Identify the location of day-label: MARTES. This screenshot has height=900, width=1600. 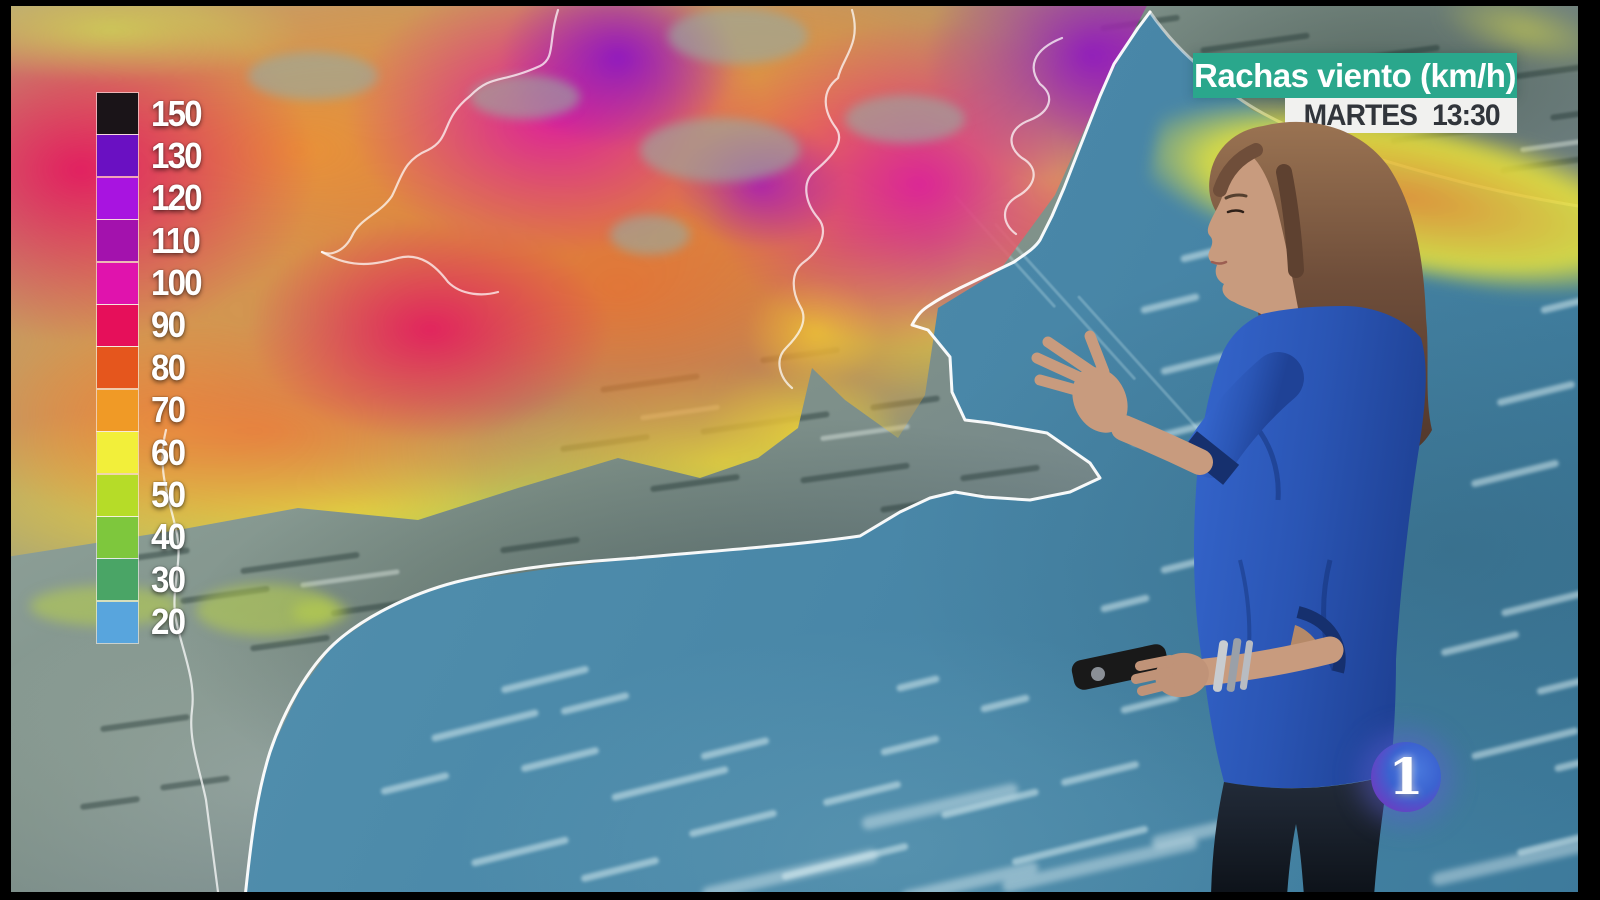
(1360, 115).